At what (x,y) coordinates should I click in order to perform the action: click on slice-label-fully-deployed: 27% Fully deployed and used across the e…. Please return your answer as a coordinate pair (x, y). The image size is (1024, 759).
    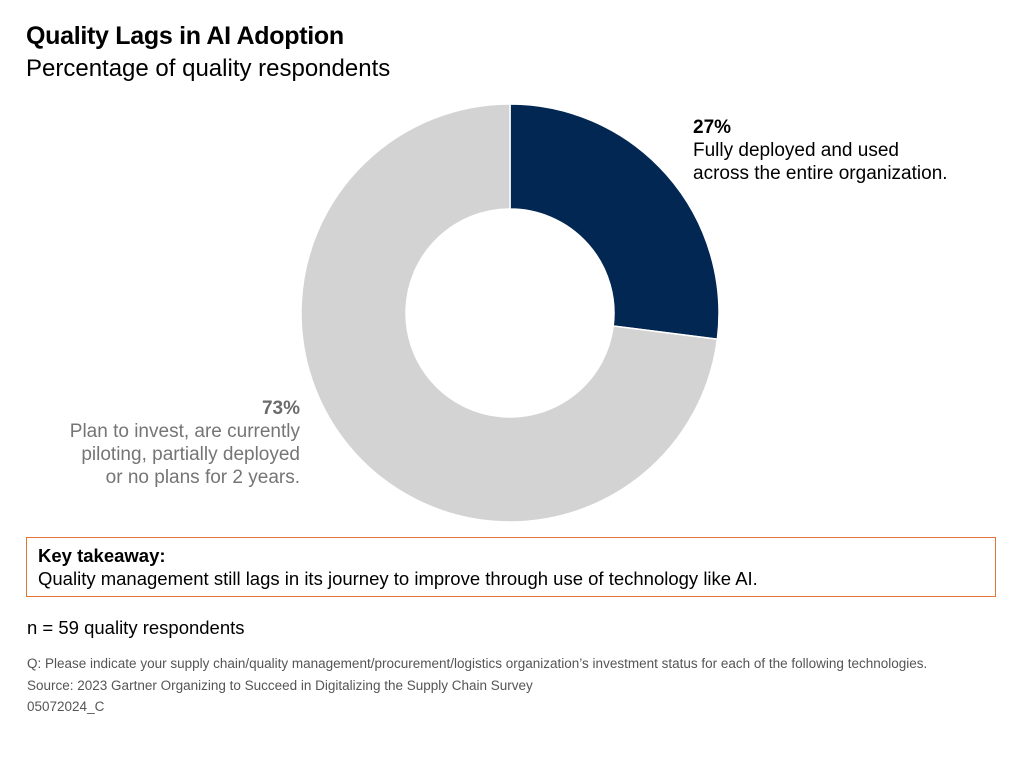
    Looking at the image, I should click on (820, 150).